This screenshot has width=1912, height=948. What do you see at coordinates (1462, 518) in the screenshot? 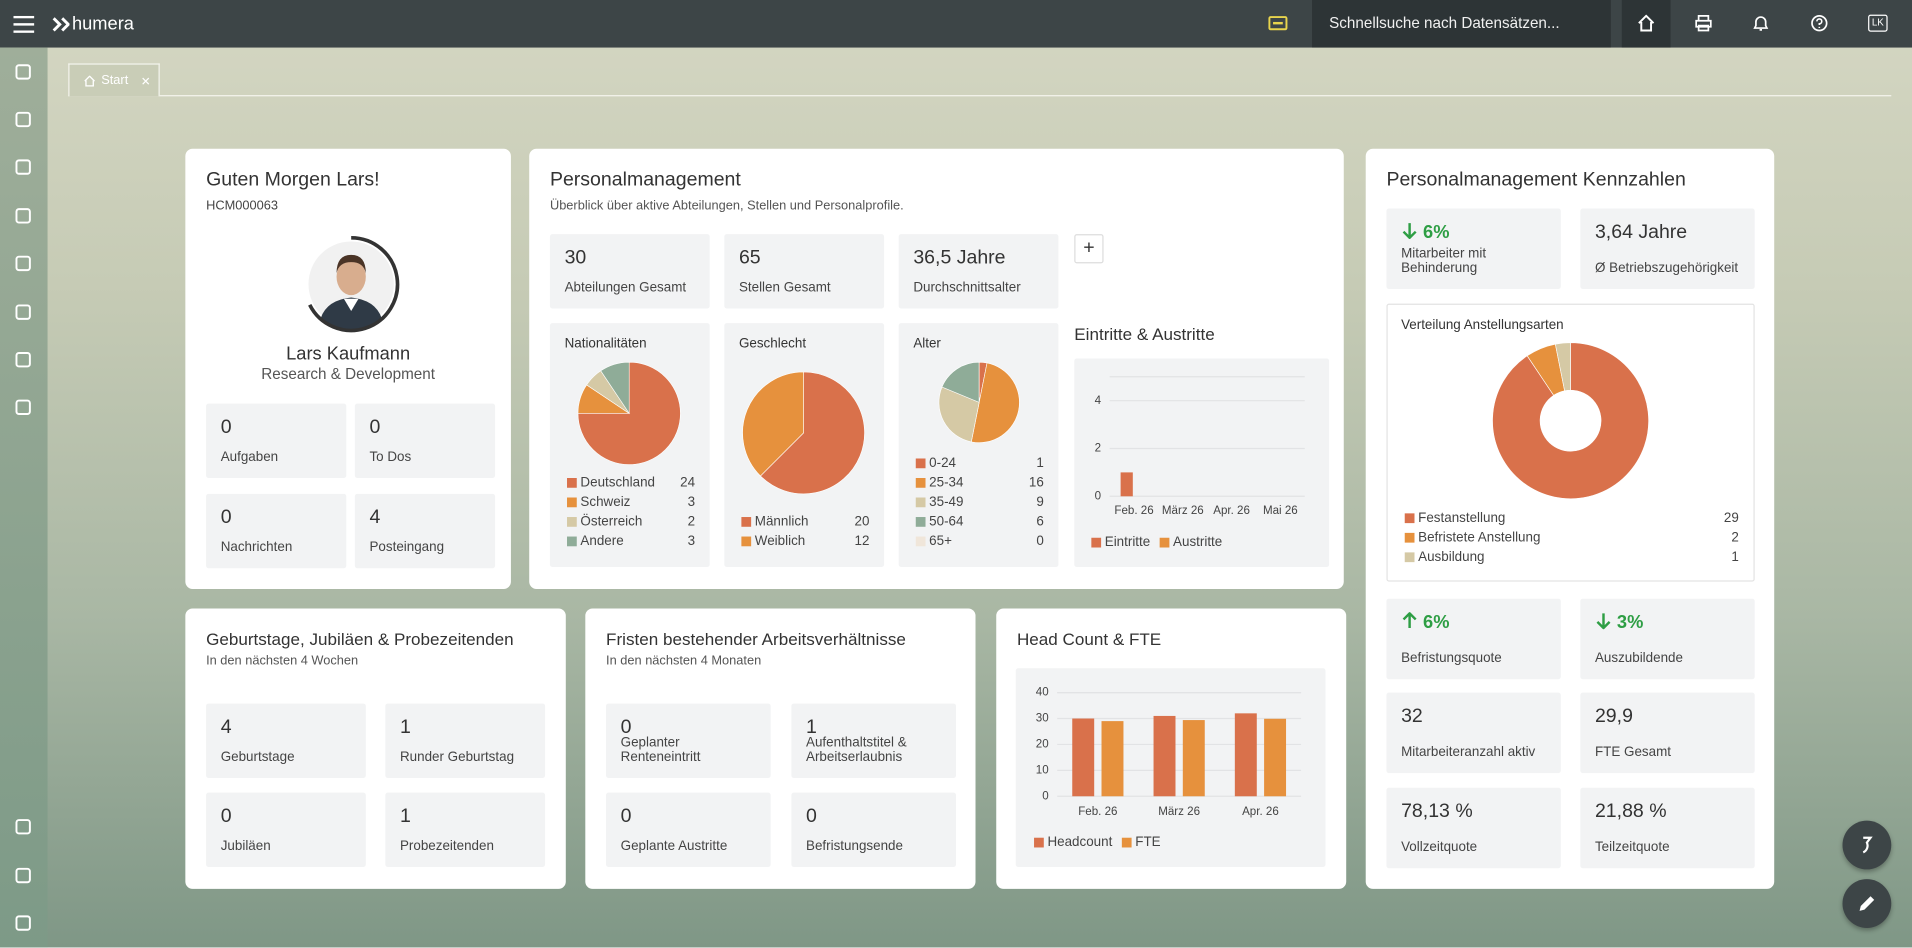
I see `legend-label: Festanstellung` at bounding box center [1462, 518].